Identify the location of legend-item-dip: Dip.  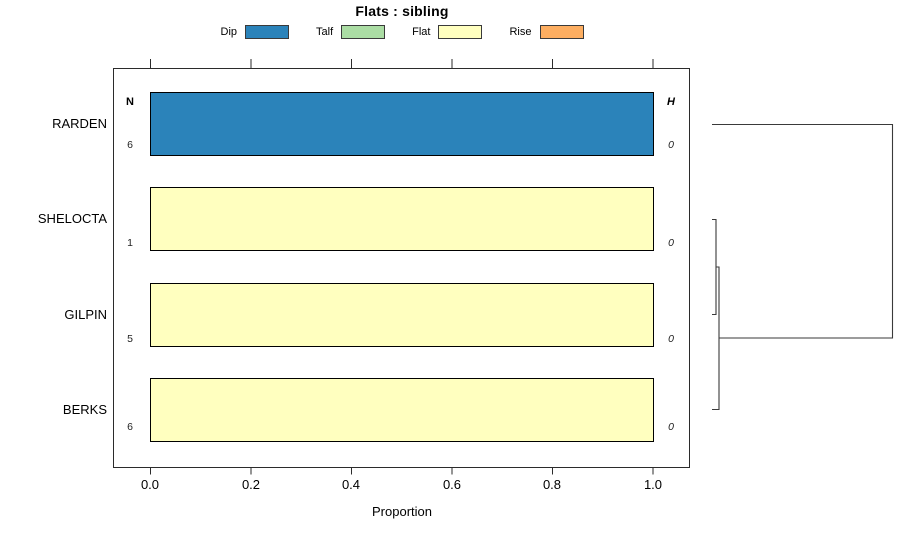
(255, 32).